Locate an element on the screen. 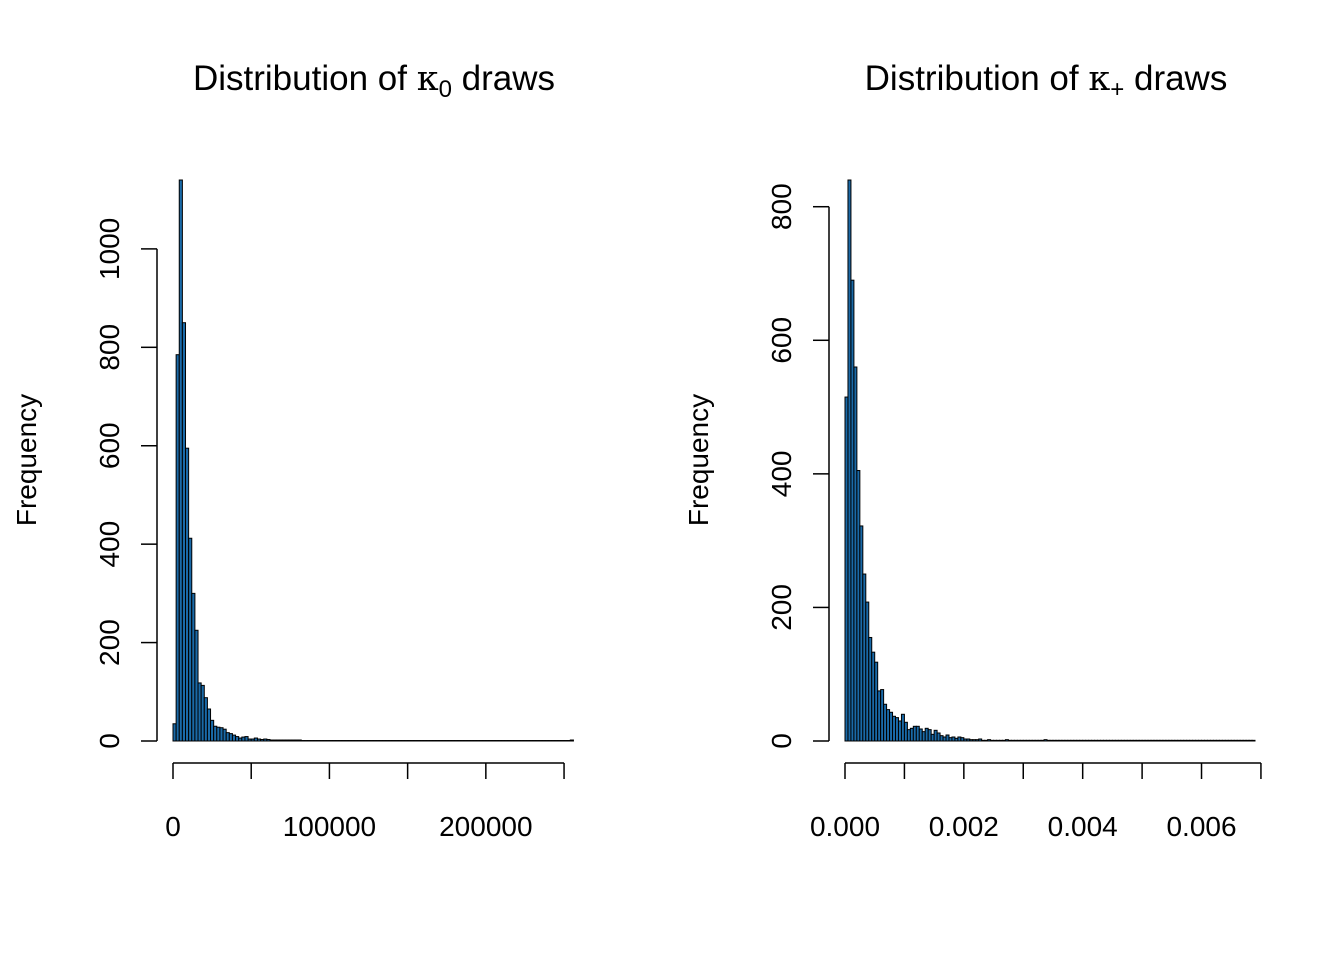 This screenshot has width=1344, height=960. chart-title-subscript: + is located at coordinates (1117, 89).